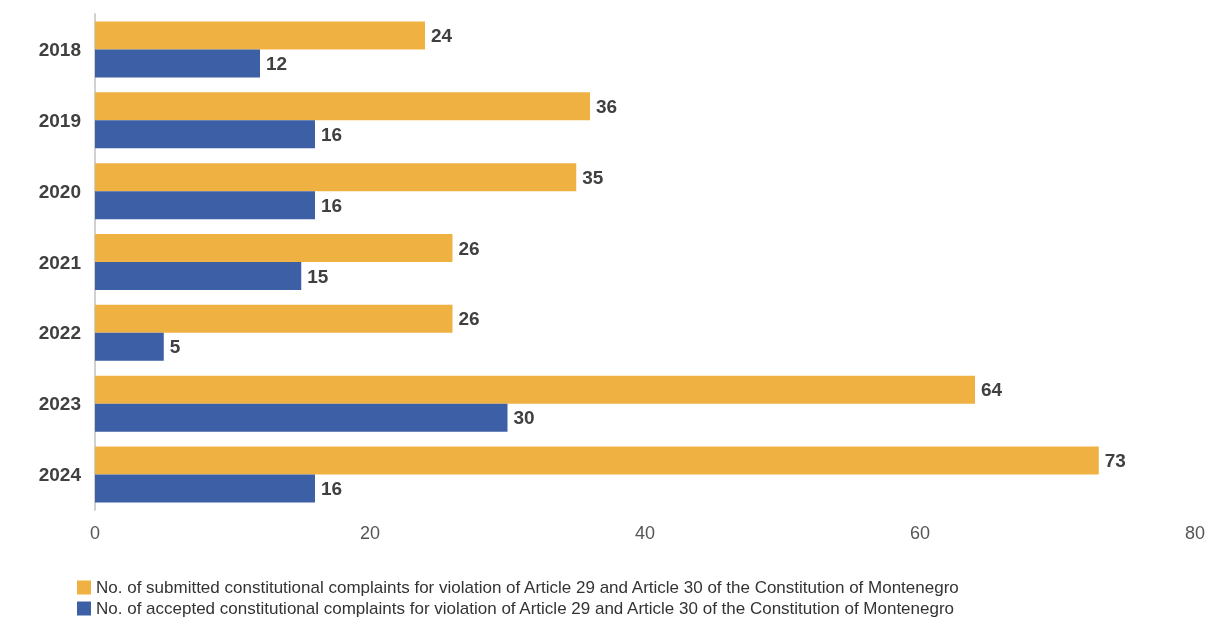 This screenshot has width=1212, height=624. Describe the element at coordinates (59, 191) in the screenshot. I see `y-tick-label: 2020` at that location.